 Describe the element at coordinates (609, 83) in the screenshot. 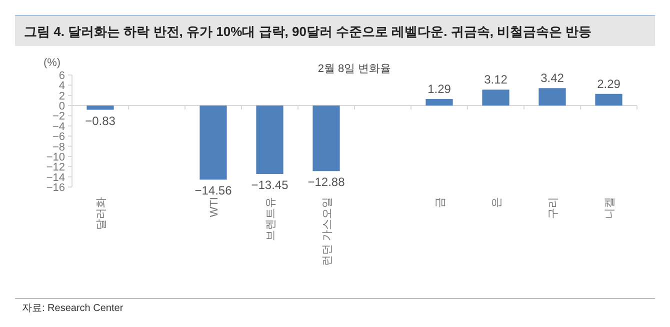

I see `data-label: 2.29` at that location.